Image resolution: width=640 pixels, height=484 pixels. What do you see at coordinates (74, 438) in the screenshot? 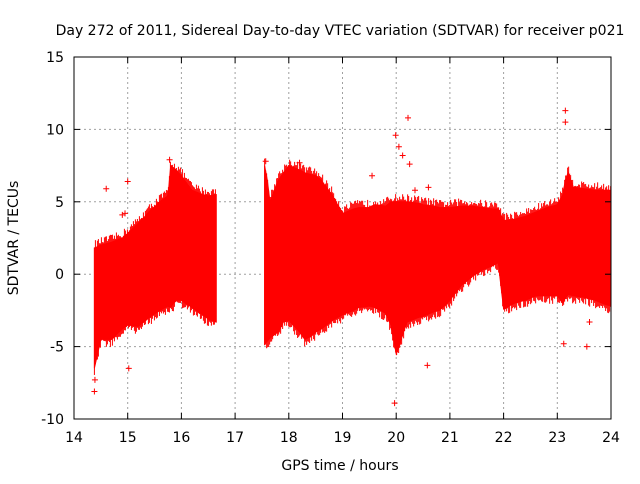
I see `x-tick-label: 14` at bounding box center [74, 438].